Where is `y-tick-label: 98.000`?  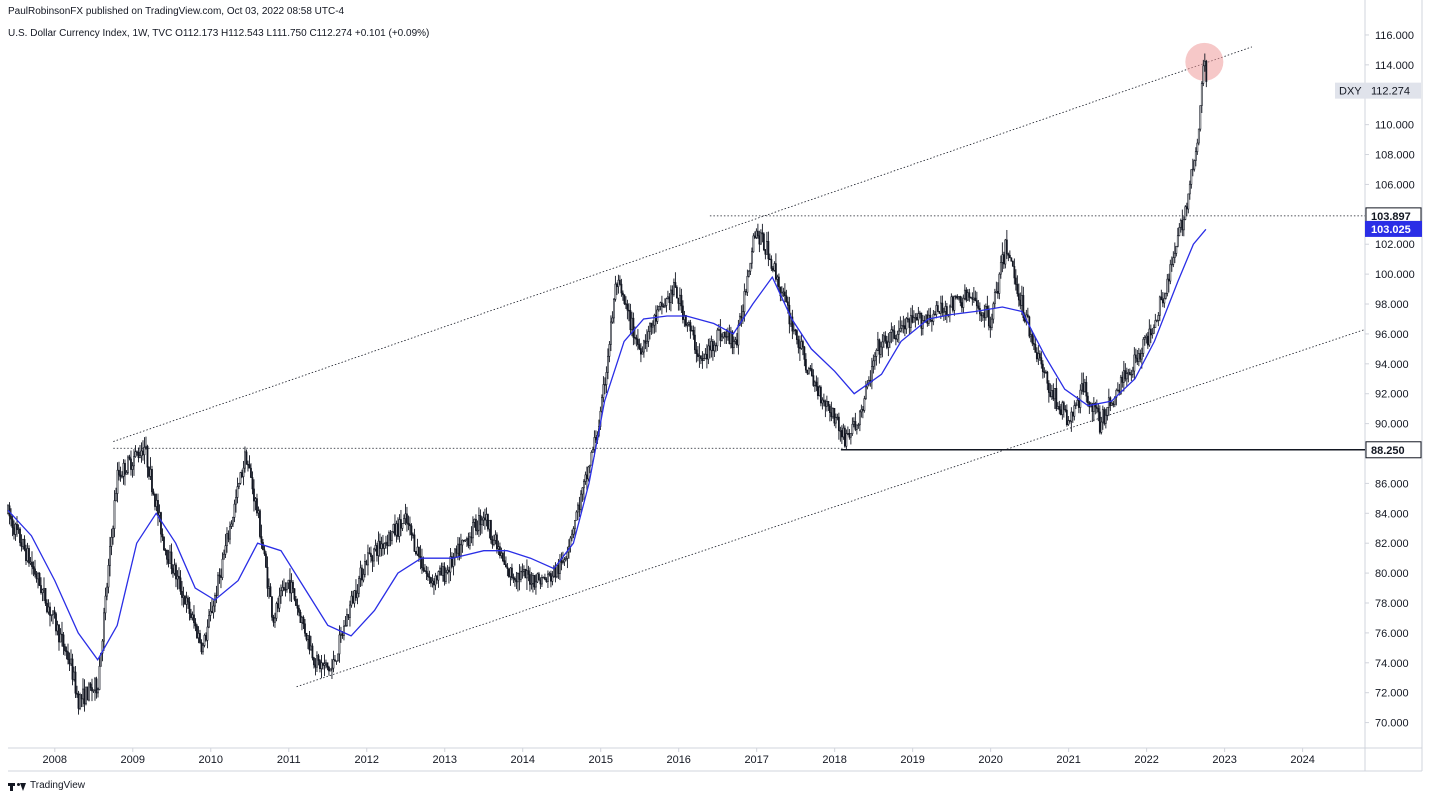
y-tick-label: 98.000 is located at coordinates (1392, 305).